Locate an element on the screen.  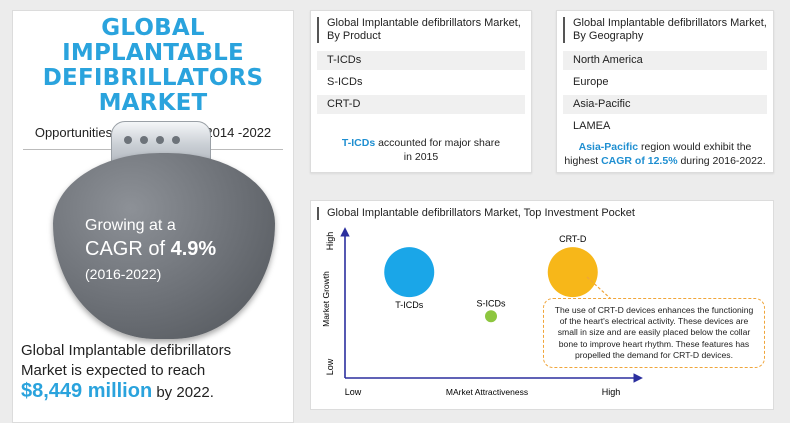
reach-suffix: by 2022. is located at coordinates (183, 392).